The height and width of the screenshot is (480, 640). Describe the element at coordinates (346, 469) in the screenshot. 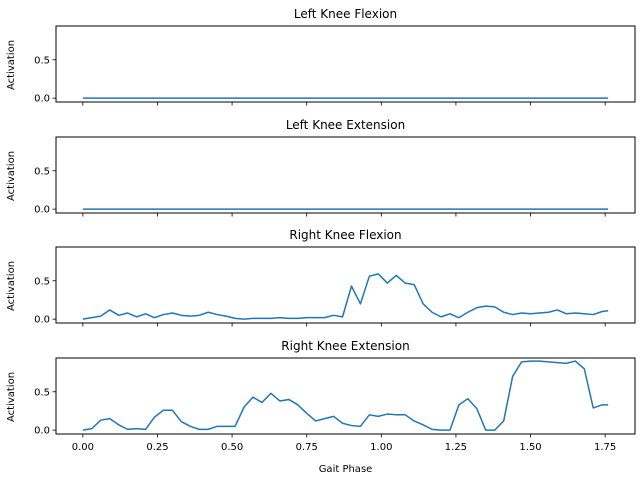

I see `x-axis-label: Gait Phase` at that location.